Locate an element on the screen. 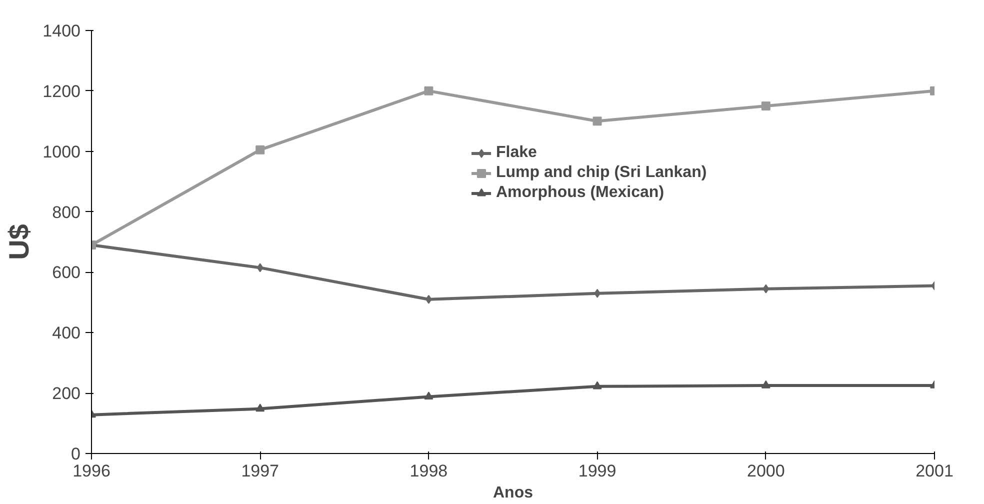 The image size is (984, 504). y-axis-title: U$ is located at coordinates (19, 242).